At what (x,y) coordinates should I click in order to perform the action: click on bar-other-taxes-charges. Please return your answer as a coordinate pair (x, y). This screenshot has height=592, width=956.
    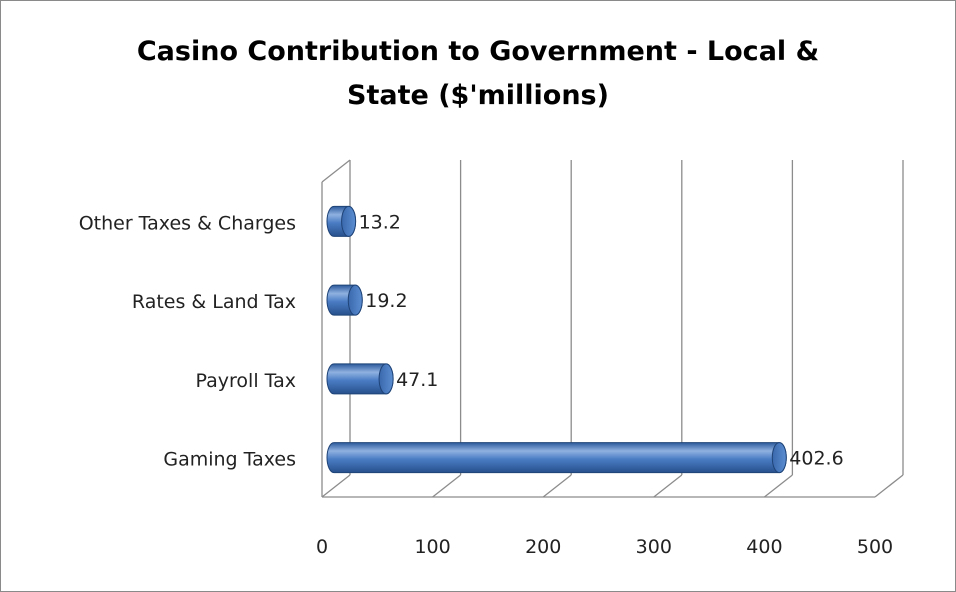
    Looking at the image, I should click on (341, 221).